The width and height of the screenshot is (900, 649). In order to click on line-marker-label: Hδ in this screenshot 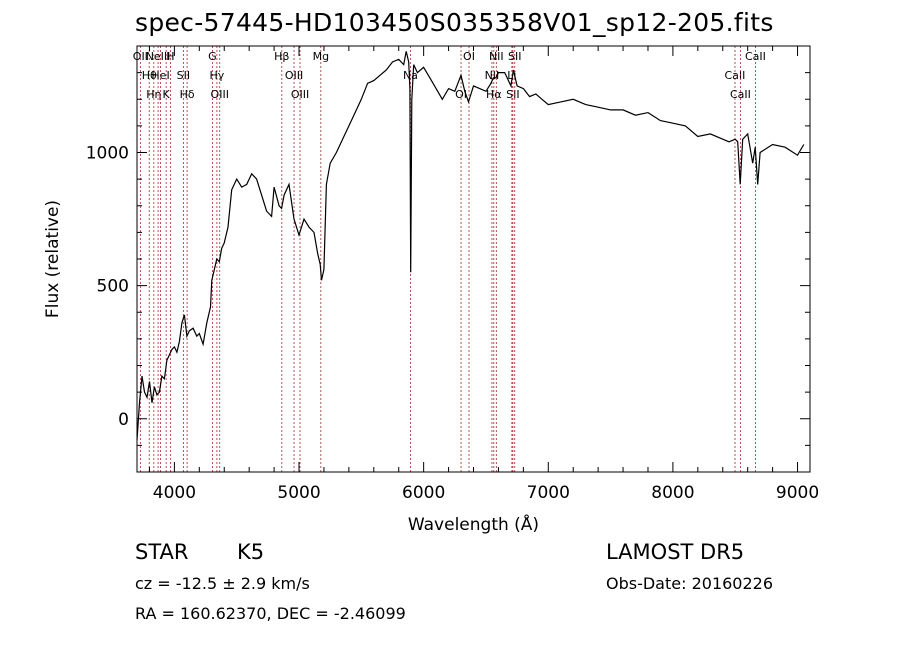, I will do `click(187, 94)`.